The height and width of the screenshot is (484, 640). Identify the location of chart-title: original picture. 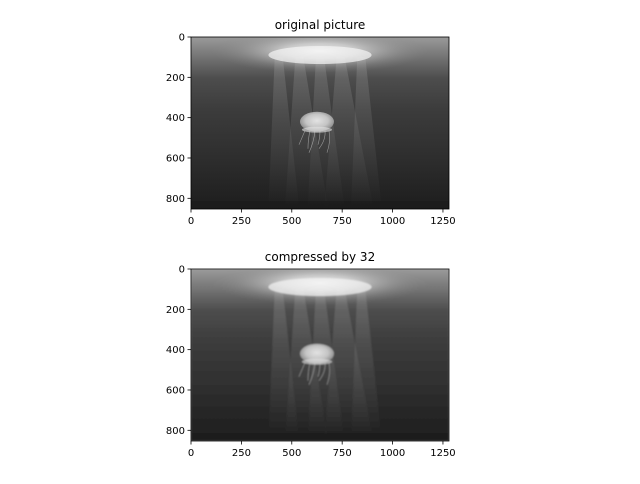
(320, 25).